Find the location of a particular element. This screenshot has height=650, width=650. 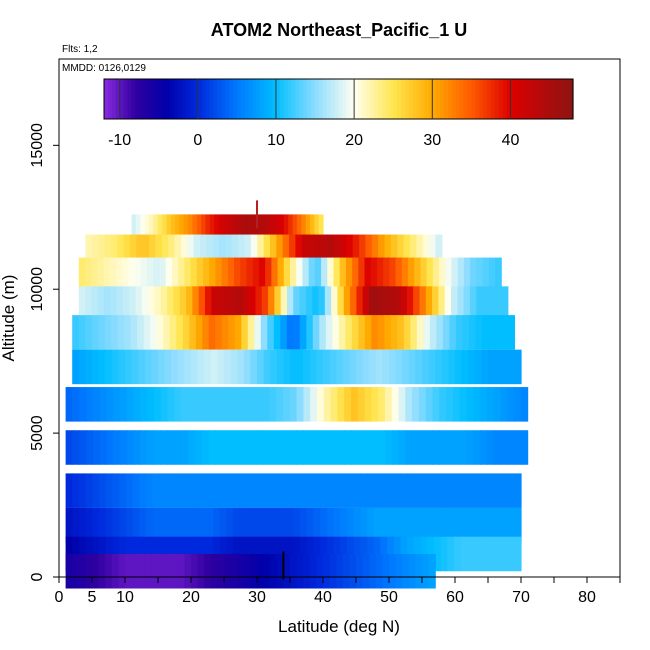

x-tick-label: 5 is located at coordinates (92, 597).